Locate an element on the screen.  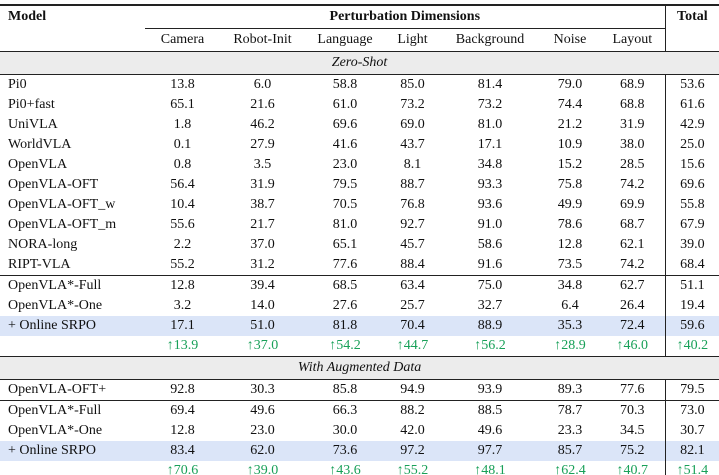
value-cell: 15.2 is located at coordinates (570, 164).